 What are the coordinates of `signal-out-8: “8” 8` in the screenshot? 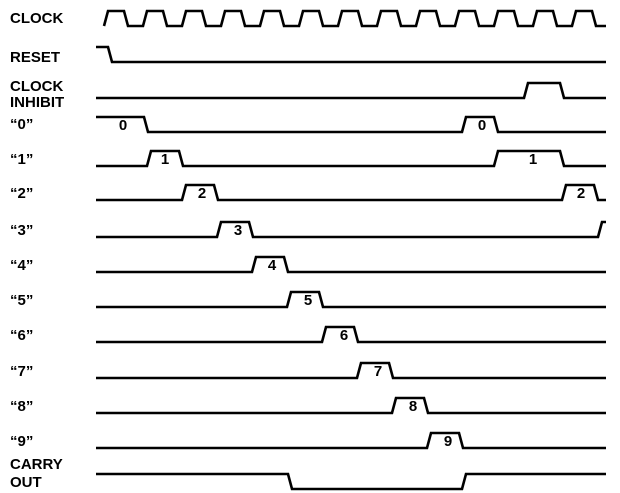 It's located at (308, 405).